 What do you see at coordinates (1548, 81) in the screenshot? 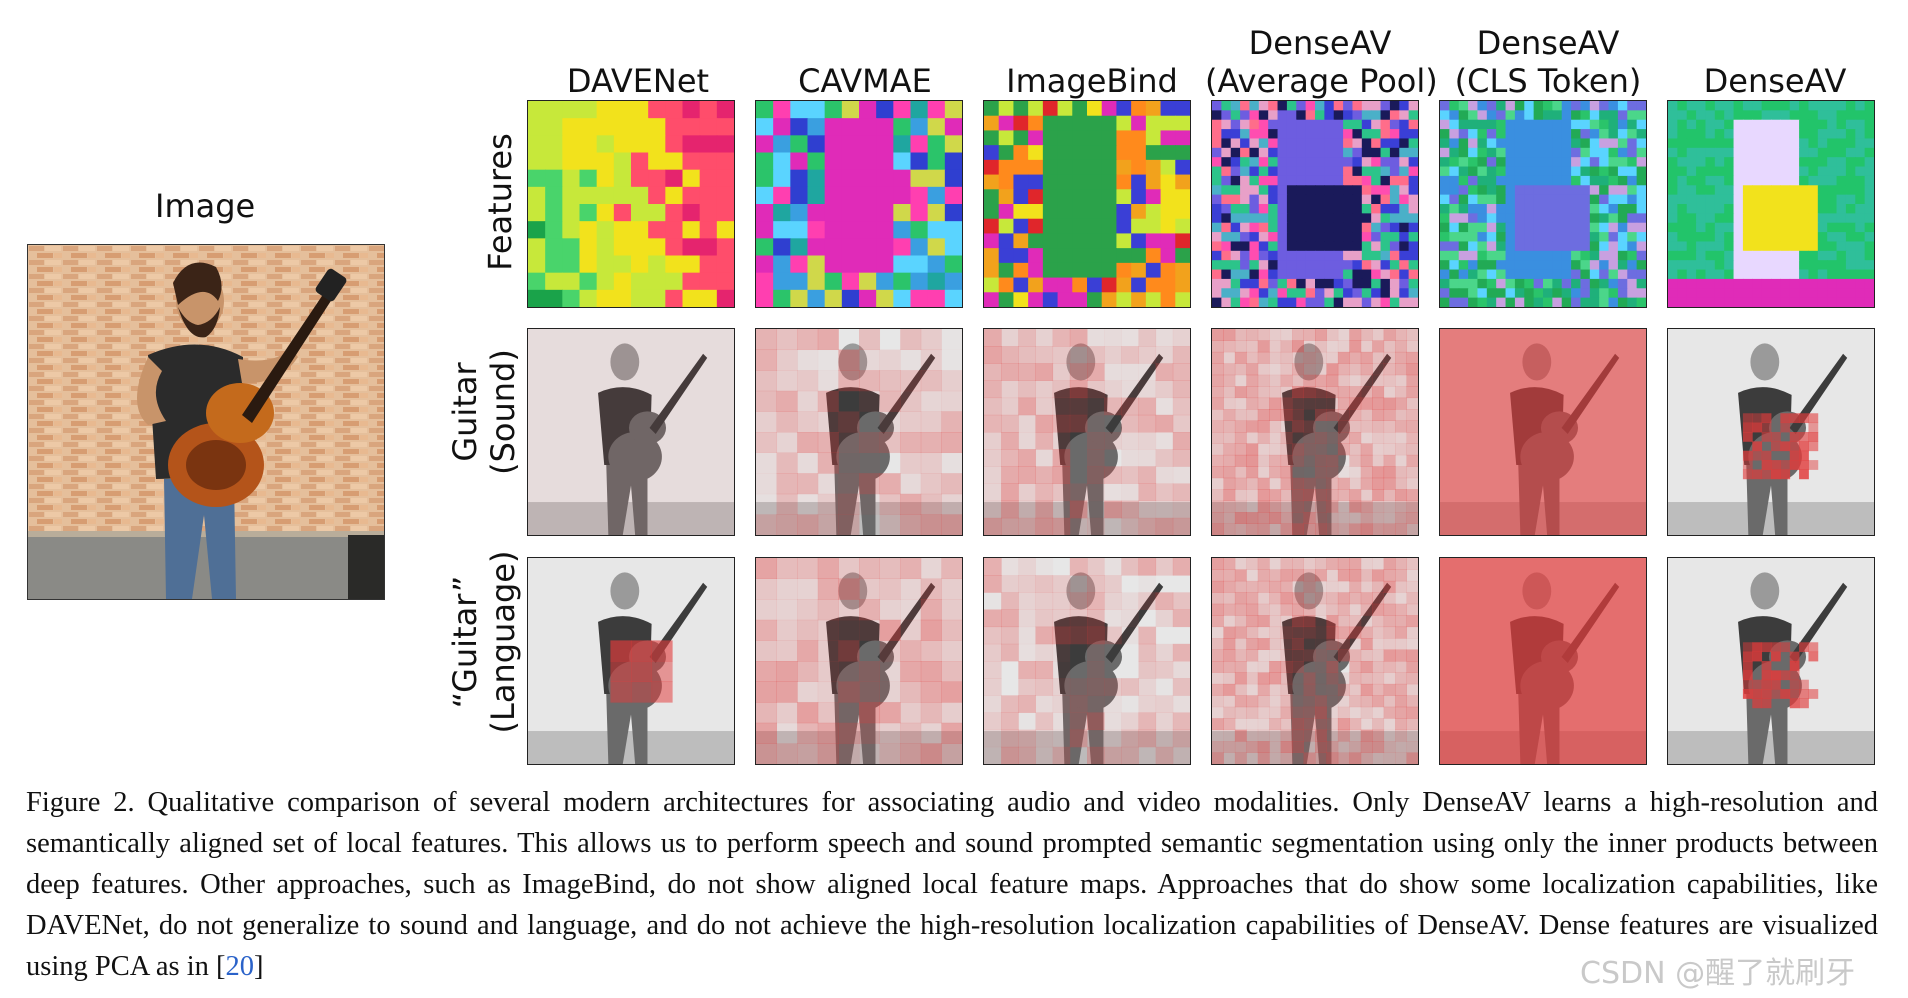
I see `column-header-line2: (CLS Token)` at bounding box center [1548, 81].